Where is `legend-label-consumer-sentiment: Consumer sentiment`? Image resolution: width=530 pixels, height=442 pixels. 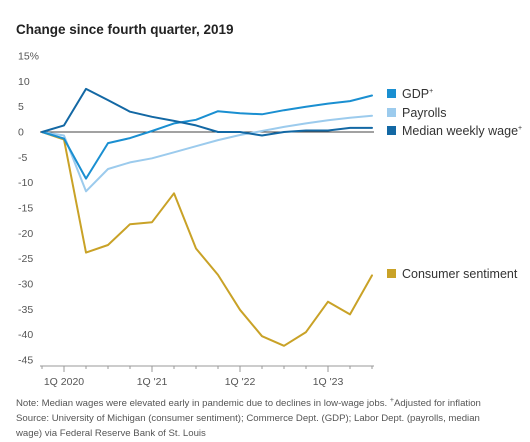
legend-label-consumer-sentiment: Consumer sentiment is located at coordinates (460, 274).